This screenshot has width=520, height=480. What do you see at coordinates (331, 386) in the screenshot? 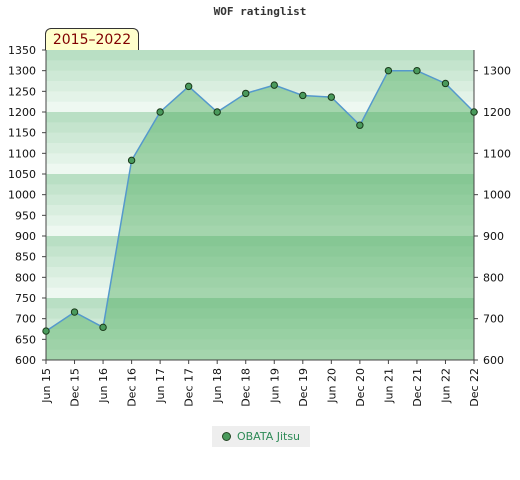
I see `x-tick-label: Jun 20` at bounding box center [331, 386].